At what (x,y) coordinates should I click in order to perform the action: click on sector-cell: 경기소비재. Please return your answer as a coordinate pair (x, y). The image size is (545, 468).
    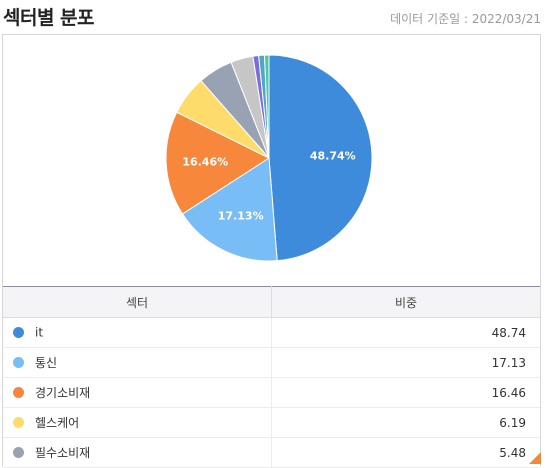
    Looking at the image, I should click on (137, 392).